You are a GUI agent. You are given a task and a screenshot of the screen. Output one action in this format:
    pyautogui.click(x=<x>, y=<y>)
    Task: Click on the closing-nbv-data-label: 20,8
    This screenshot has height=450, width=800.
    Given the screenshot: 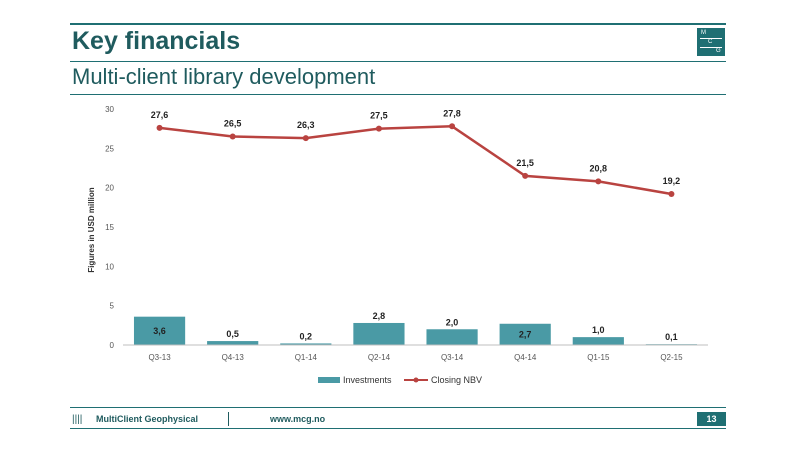 What is the action you would take?
    pyautogui.click(x=599, y=168)
    